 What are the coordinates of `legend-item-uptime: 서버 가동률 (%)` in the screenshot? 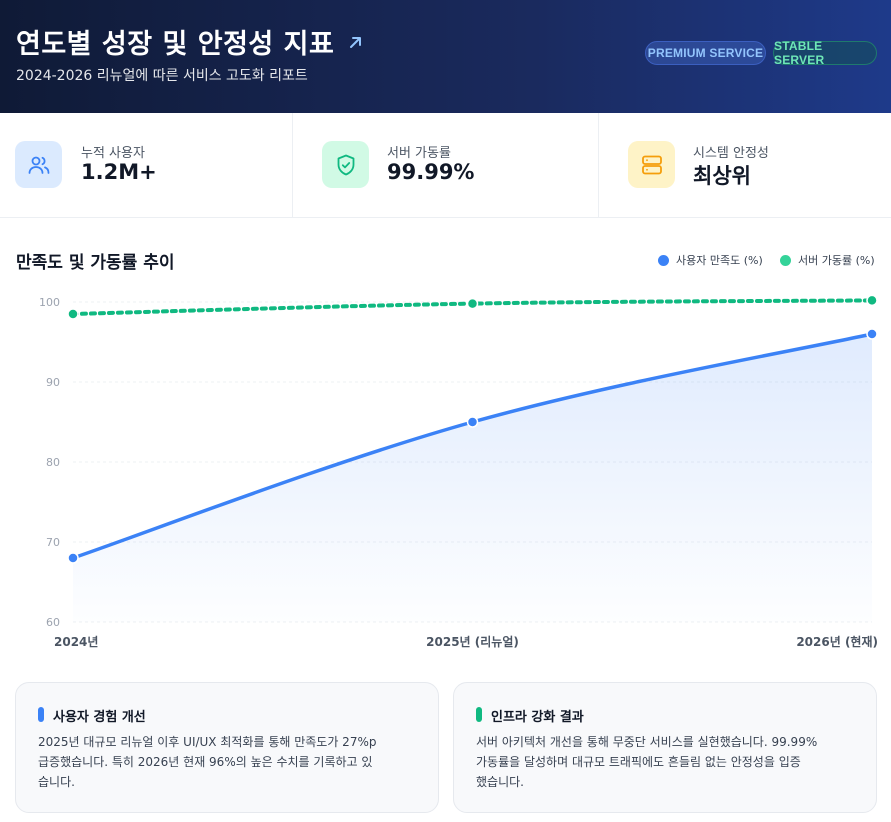 It's located at (827, 260).